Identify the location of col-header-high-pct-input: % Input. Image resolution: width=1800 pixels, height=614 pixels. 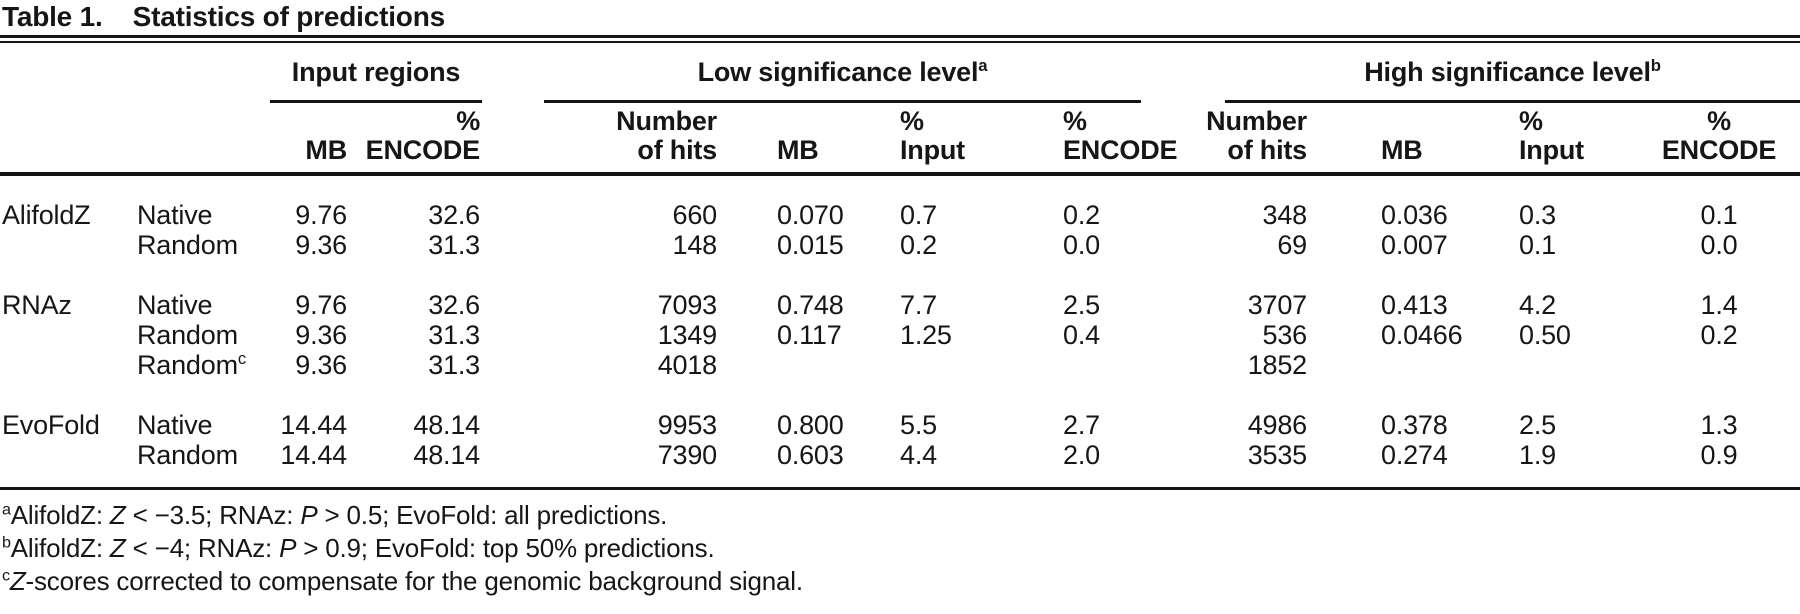
(1577, 139).